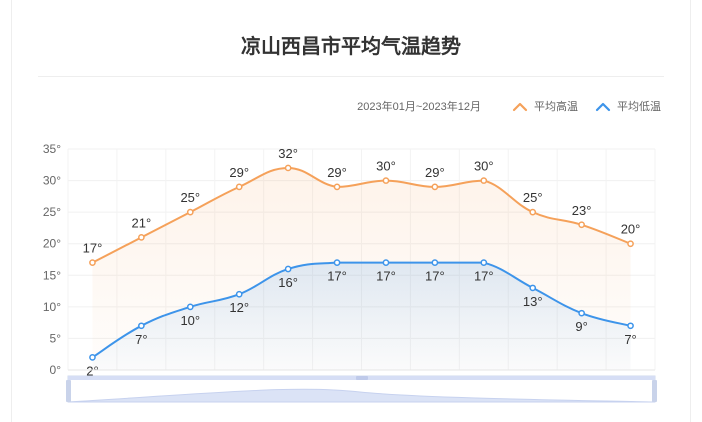 The image size is (702, 422). Describe the element at coordinates (533, 301) in the screenshot. I see `data-label: 13°` at that location.